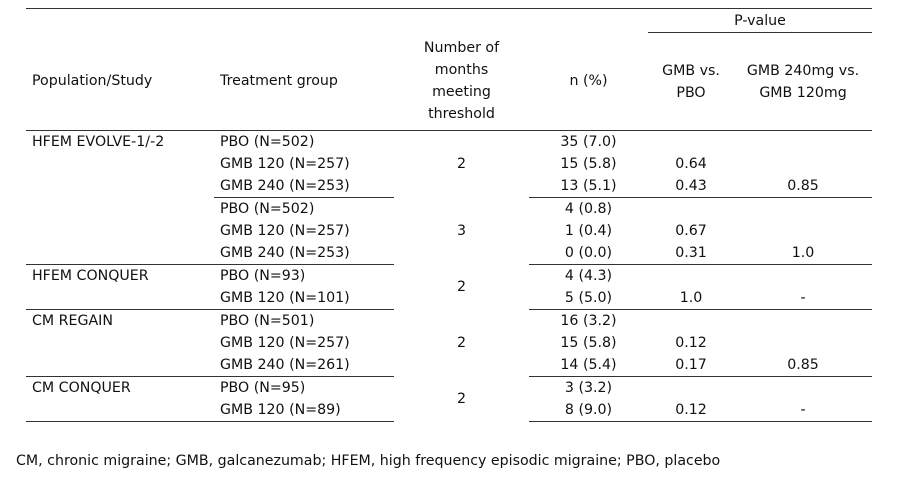 Image resolution: width=902 pixels, height=478 pixels. What do you see at coordinates (691, 164) in the screenshot?
I see `p-pbo-cell: 0.64` at bounding box center [691, 164].